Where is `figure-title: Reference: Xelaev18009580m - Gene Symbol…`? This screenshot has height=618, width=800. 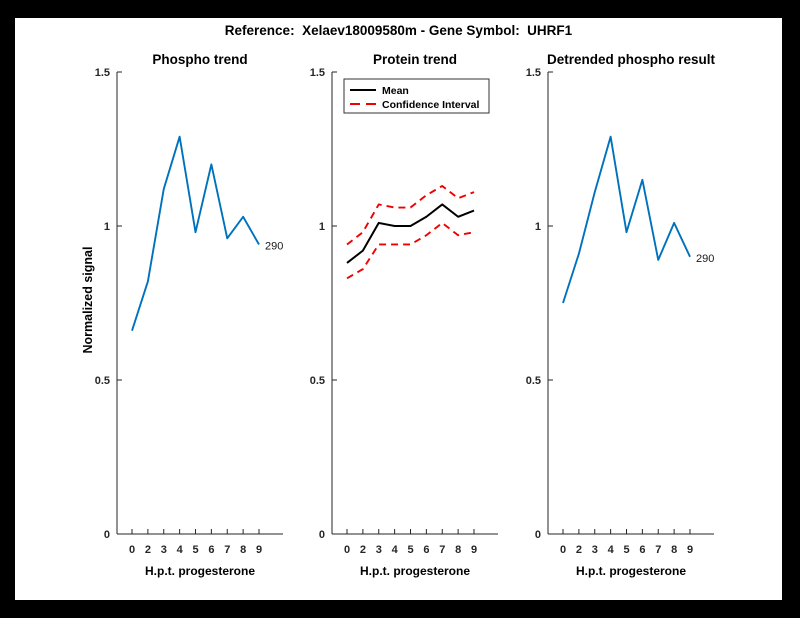
figure-title: Reference: Xelaev18009580m - Gene Symbol… is located at coordinates (398, 30).